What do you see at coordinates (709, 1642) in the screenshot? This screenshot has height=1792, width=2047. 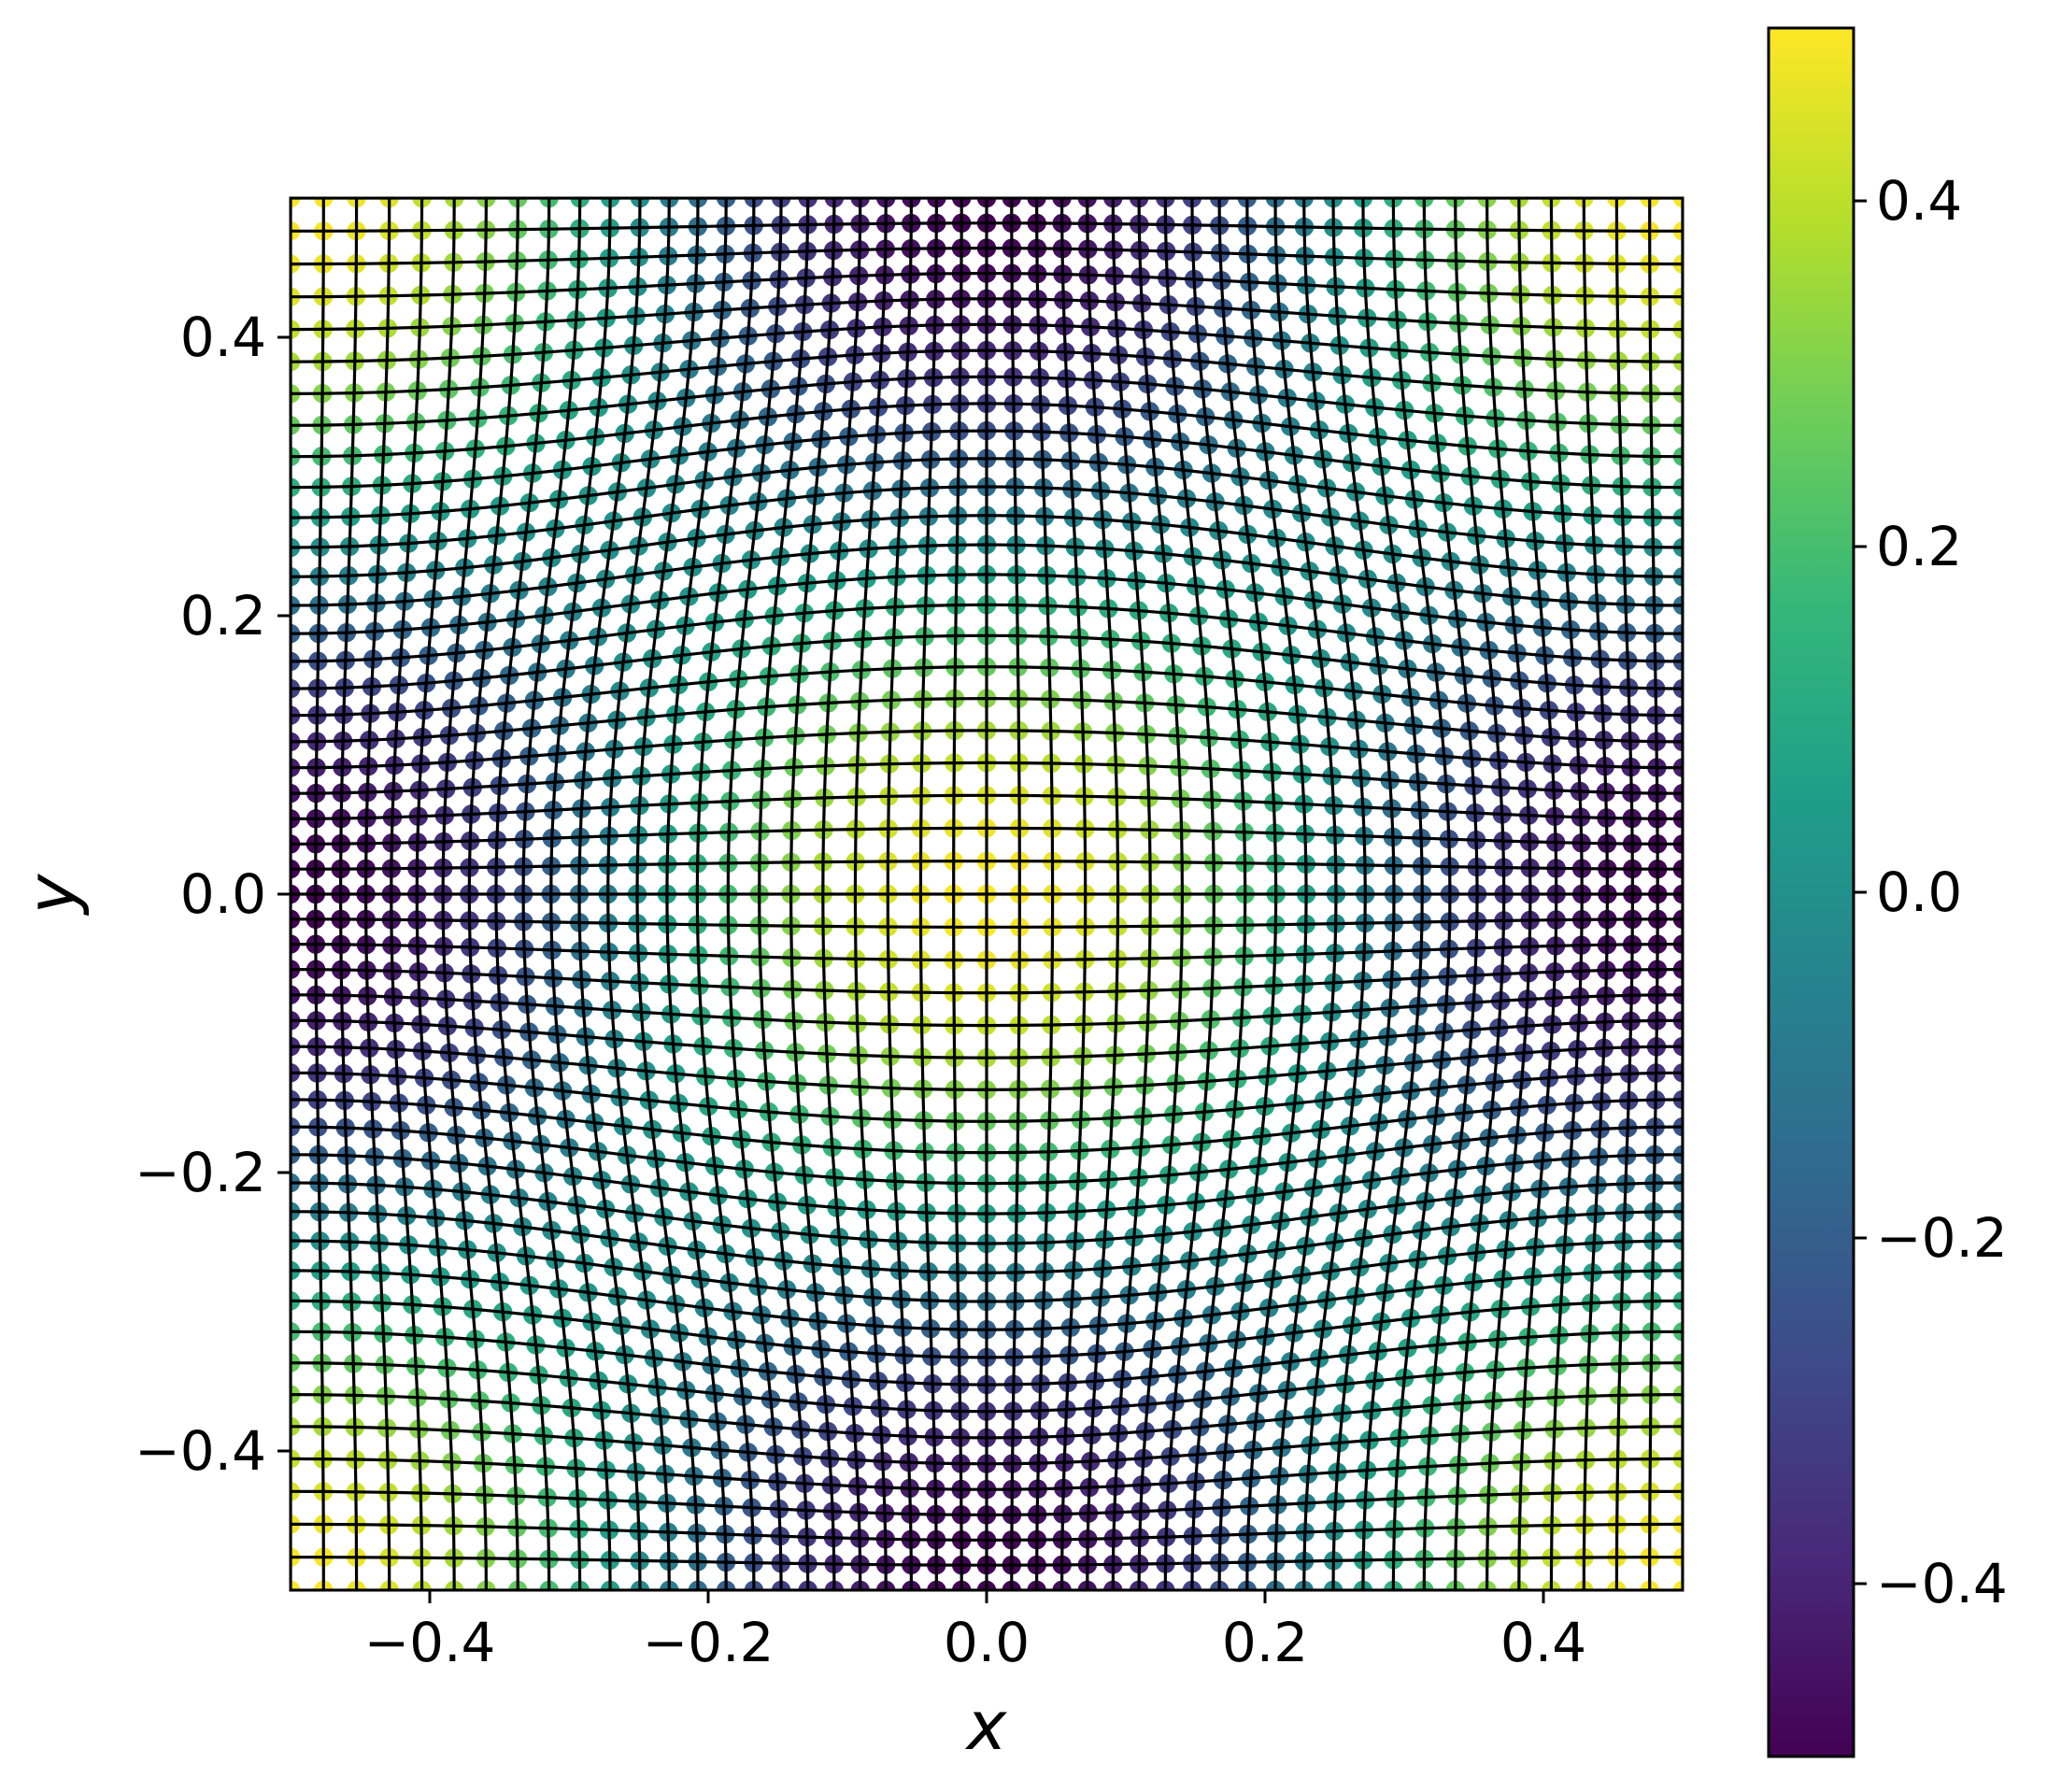 I see `x-tick-label: −0.2` at bounding box center [709, 1642].